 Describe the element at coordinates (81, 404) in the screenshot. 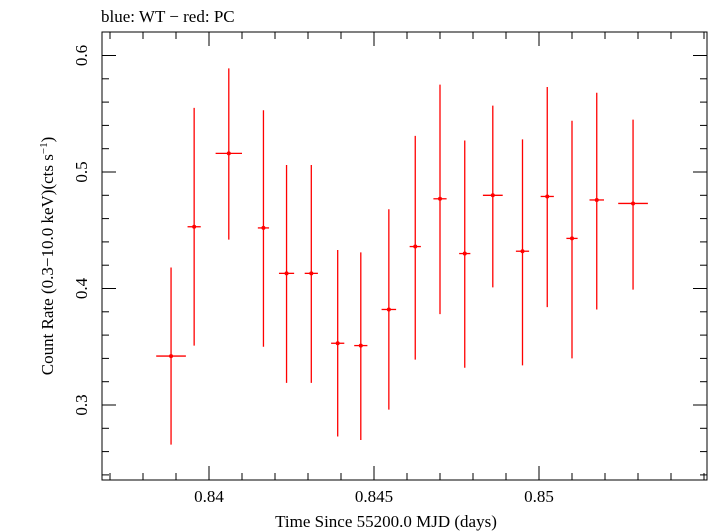

I see `y-tick-label: 0.3` at that location.